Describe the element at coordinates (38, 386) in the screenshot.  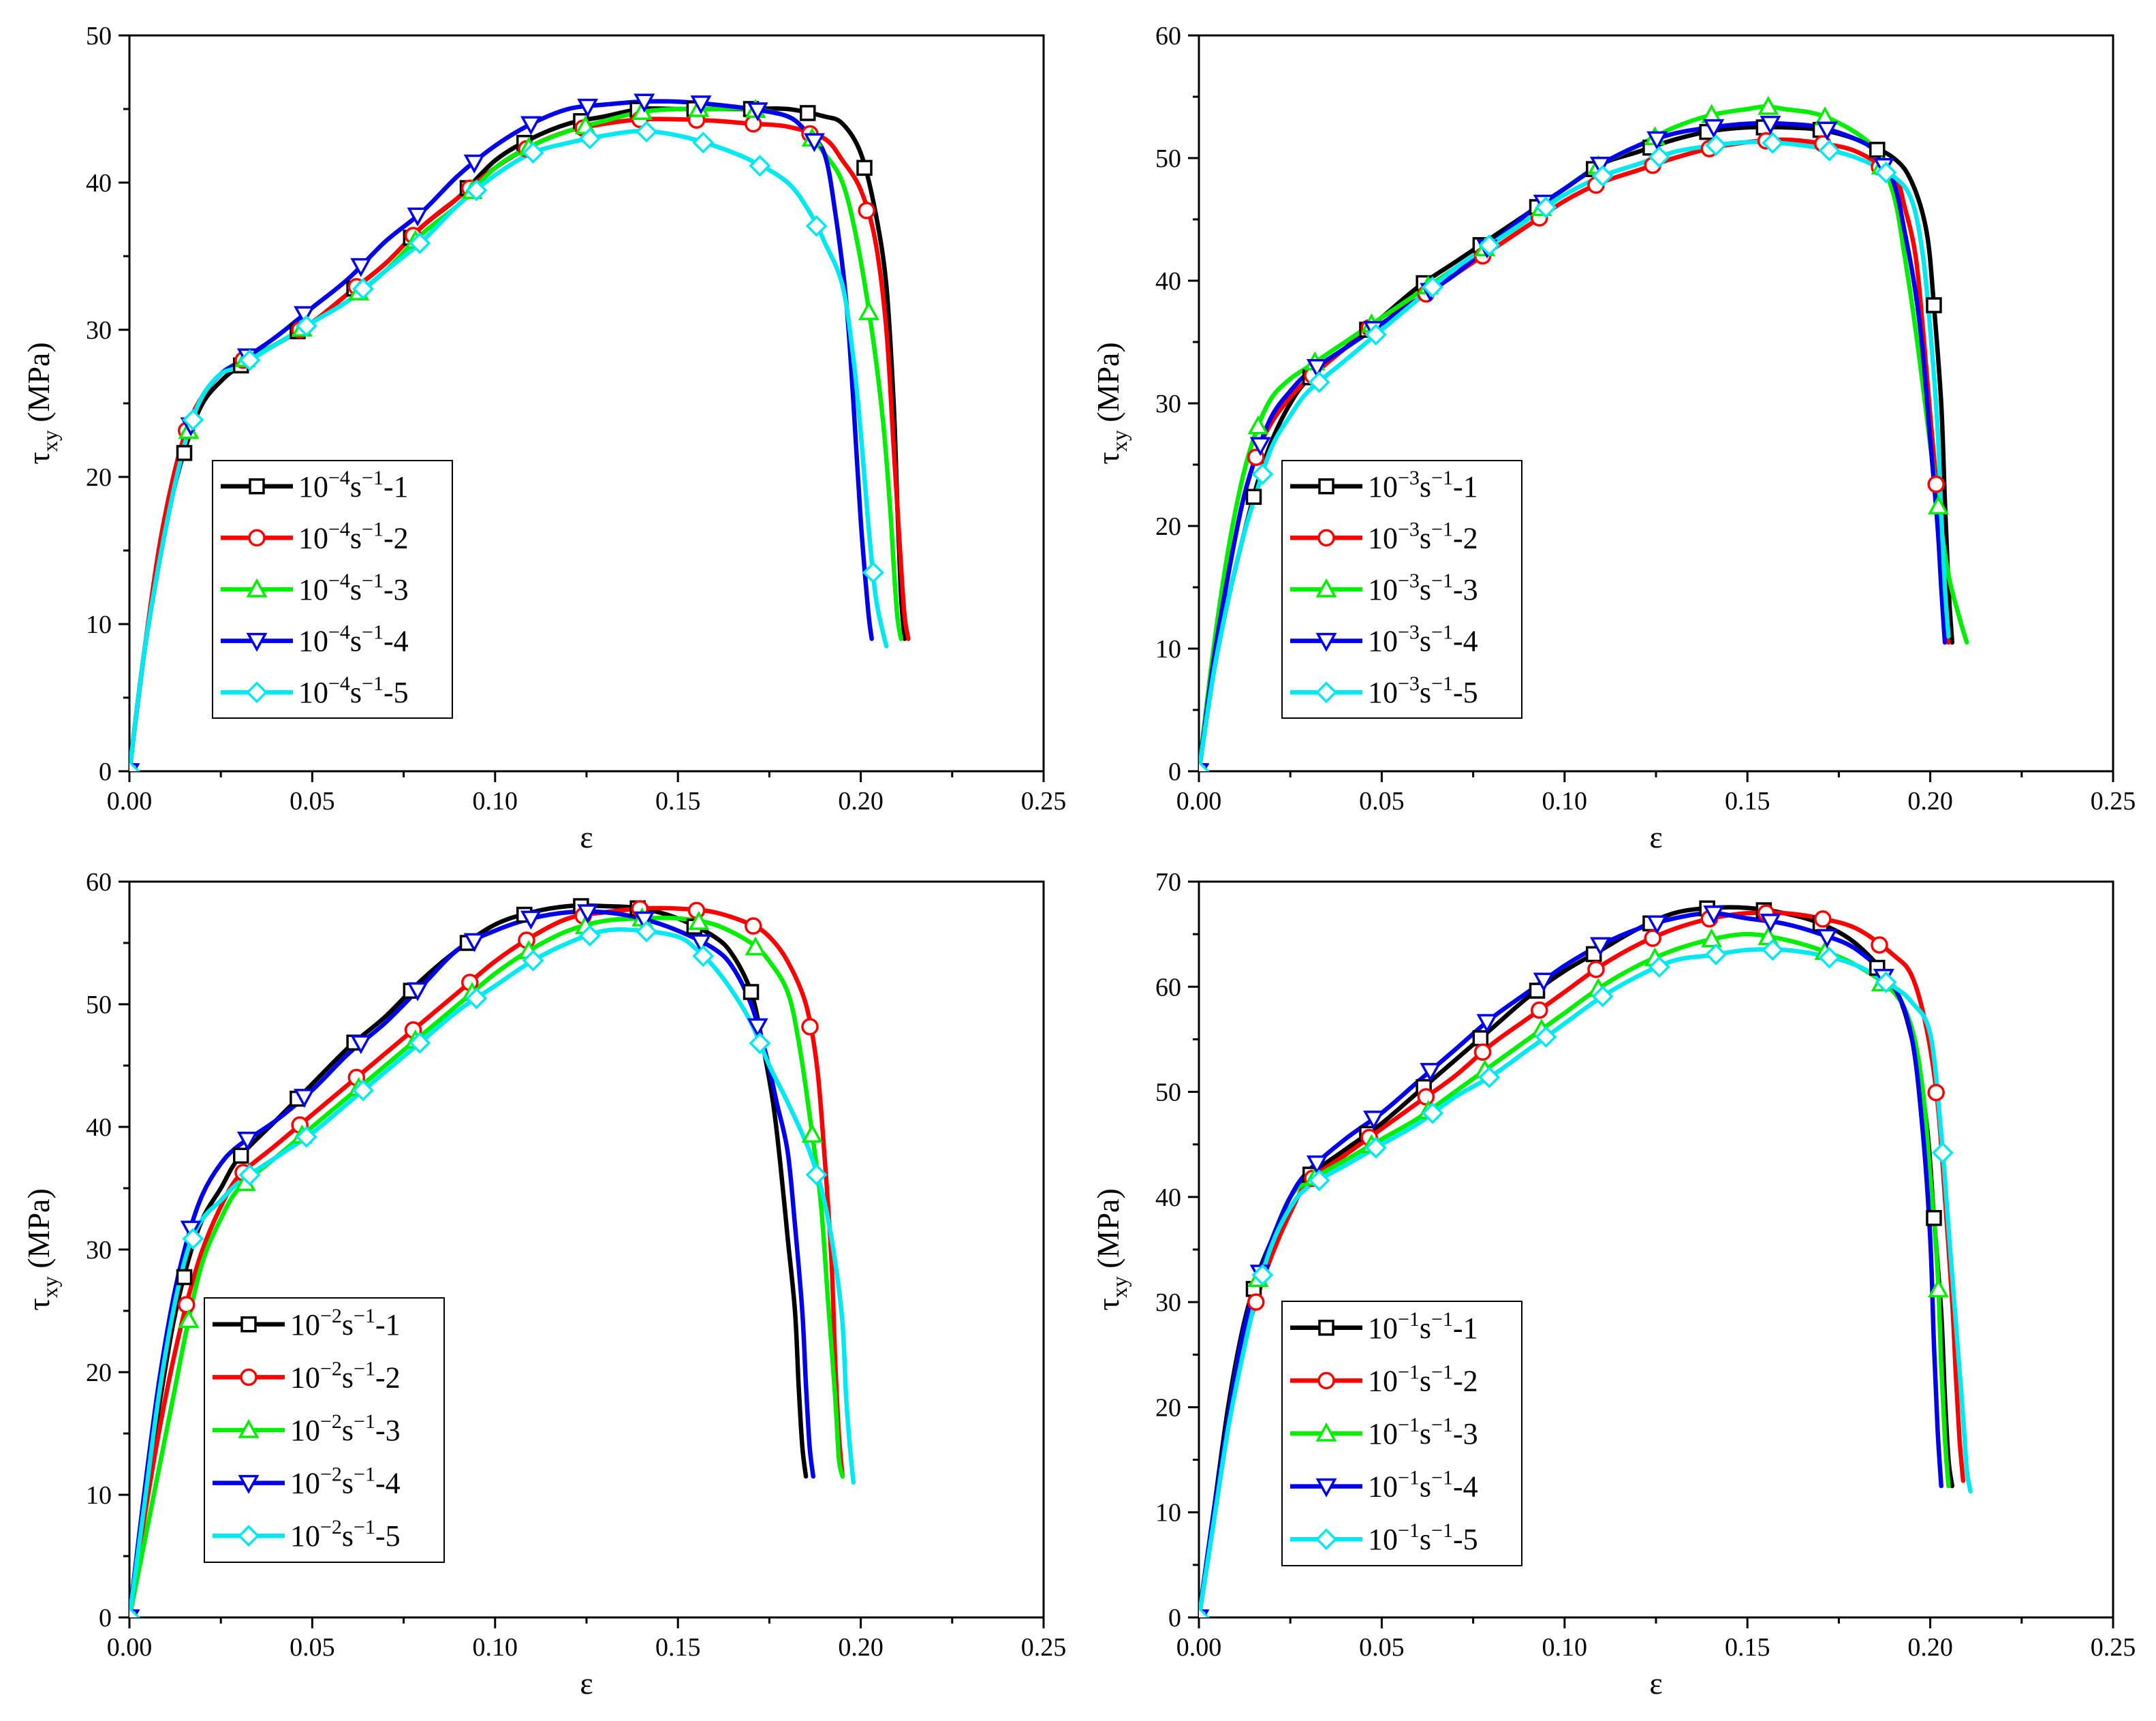
I see `y-axis-unit: (MPa)` at that location.